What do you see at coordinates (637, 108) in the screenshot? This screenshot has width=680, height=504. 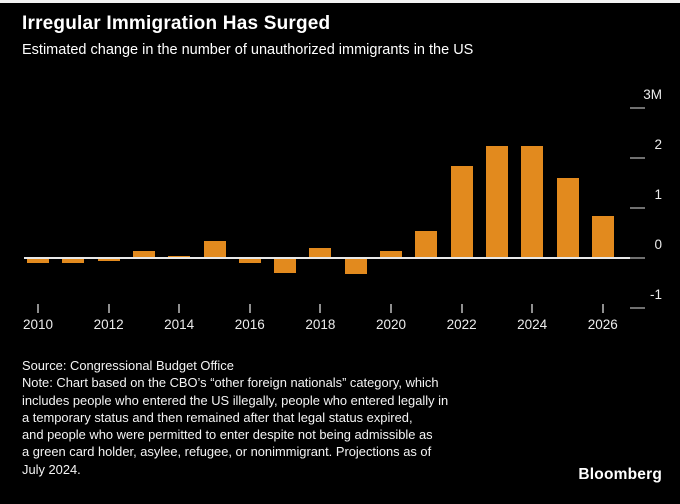 I see `y-tick-3M` at bounding box center [637, 108].